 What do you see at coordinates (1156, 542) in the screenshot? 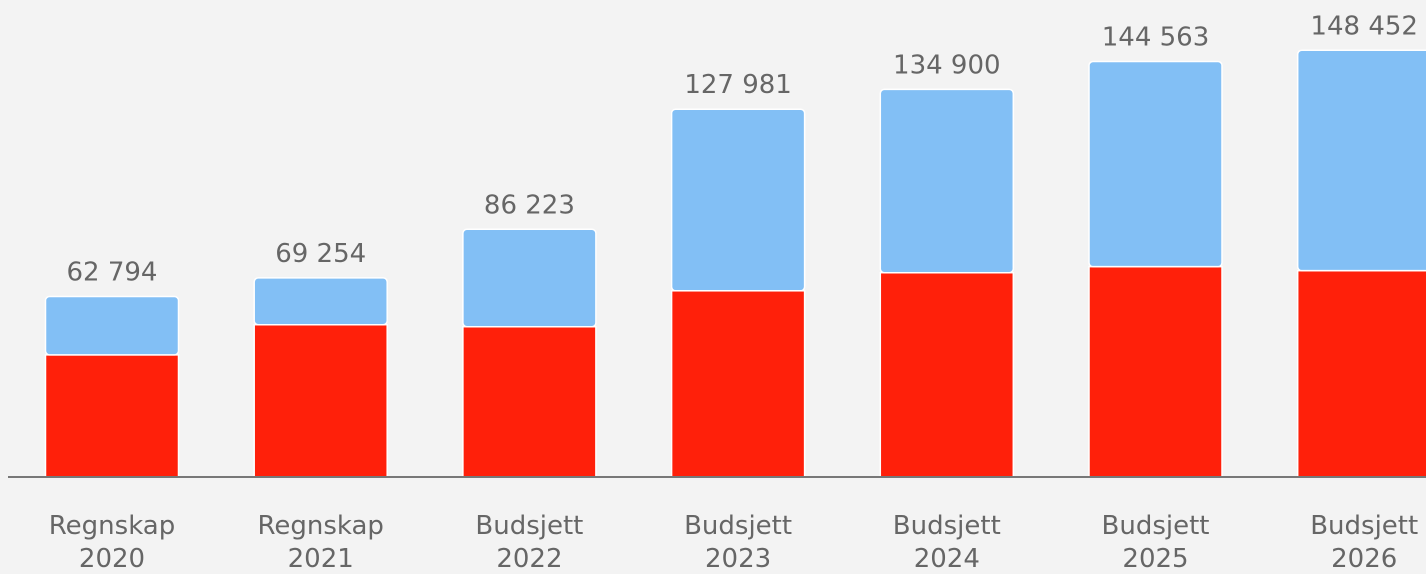
I see `x-tick-label: Budsjett 2025` at bounding box center [1156, 542].